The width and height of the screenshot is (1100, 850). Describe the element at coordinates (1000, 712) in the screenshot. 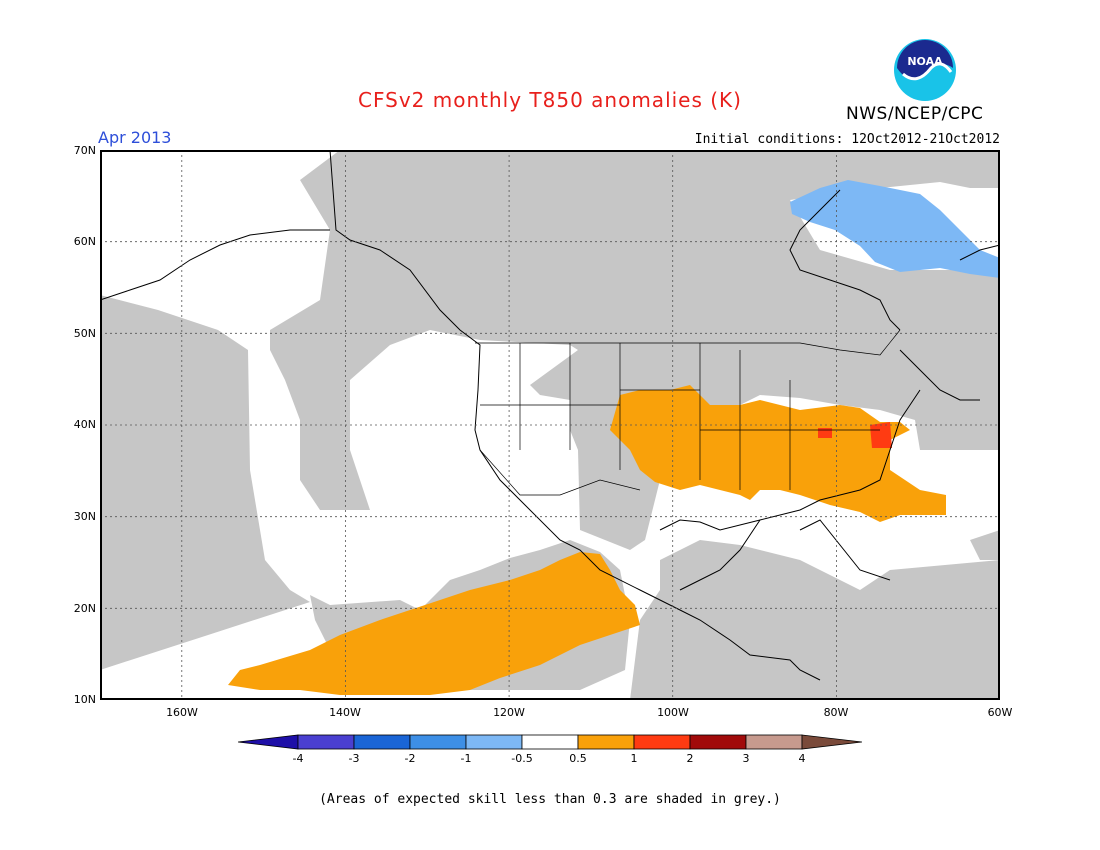

I see `lon-label: 60W` at that location.